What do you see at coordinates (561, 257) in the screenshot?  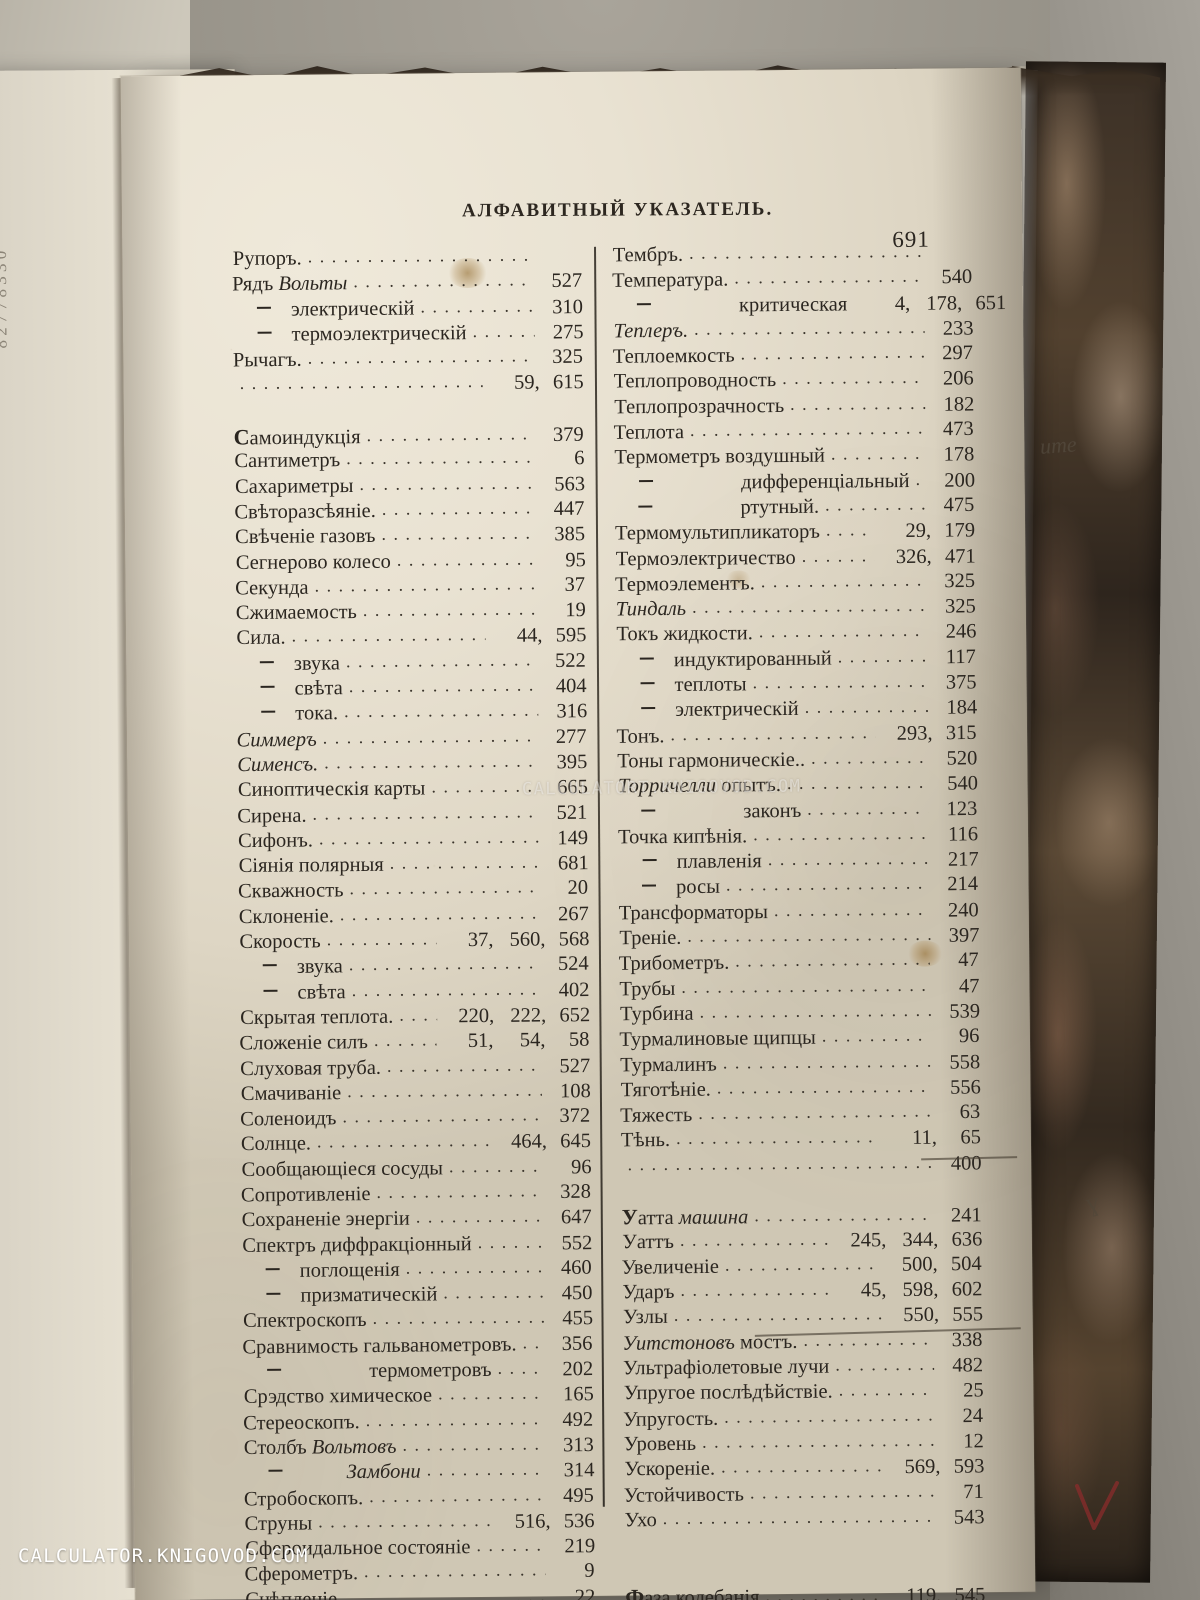 I see `index-entry-pages` at bounding box center [561, 257].